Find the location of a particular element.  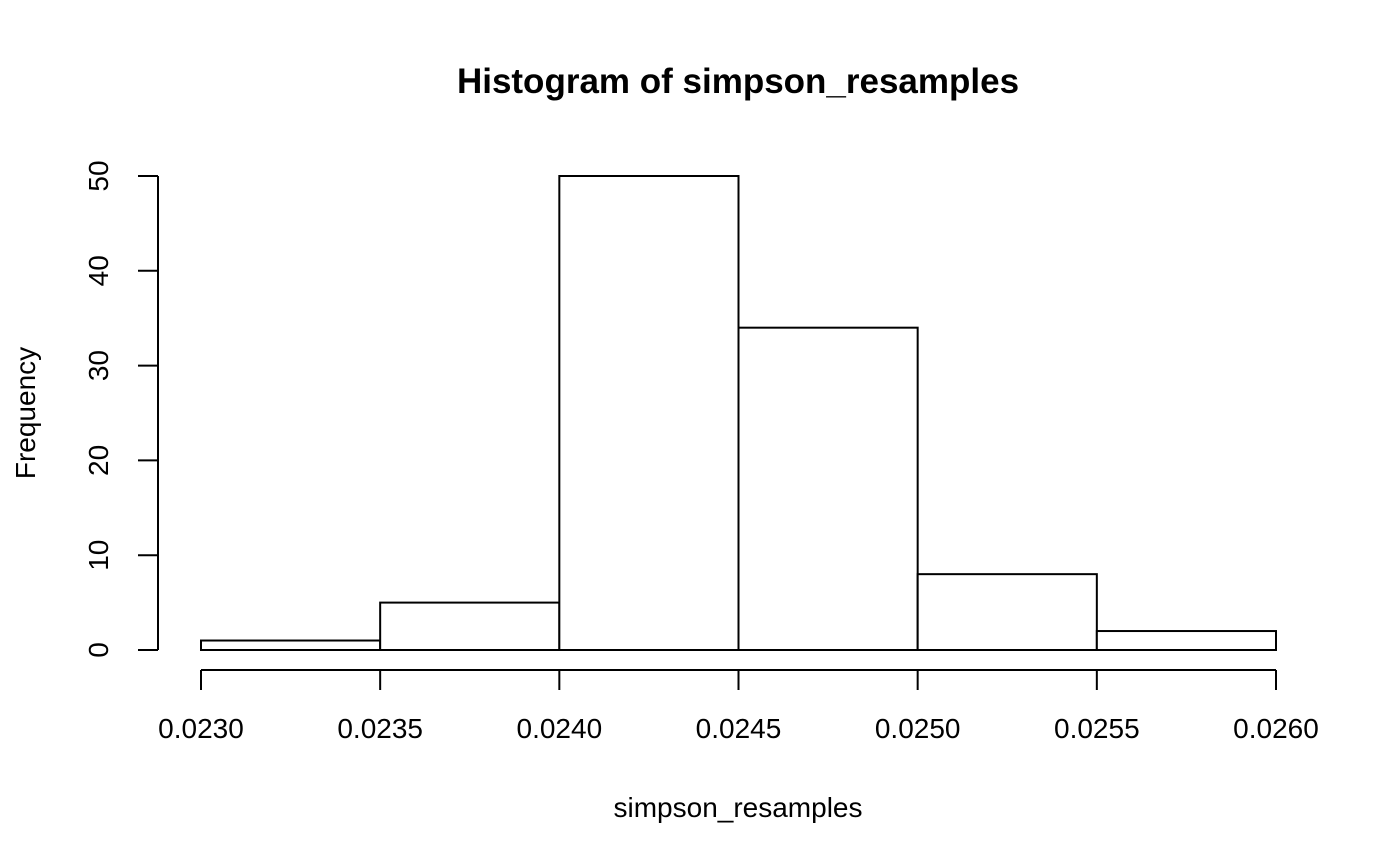

y-tick-label: 0 is located at coordinates (98, 650).